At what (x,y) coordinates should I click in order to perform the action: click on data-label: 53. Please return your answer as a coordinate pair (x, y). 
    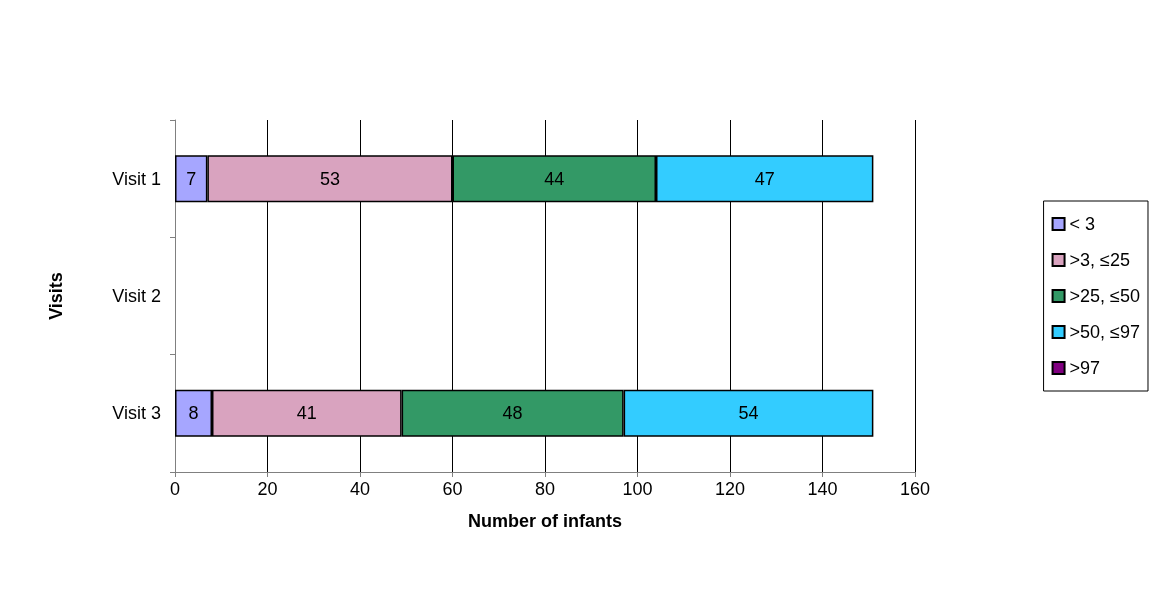
    Looking at the image, I should click on (329, 178).